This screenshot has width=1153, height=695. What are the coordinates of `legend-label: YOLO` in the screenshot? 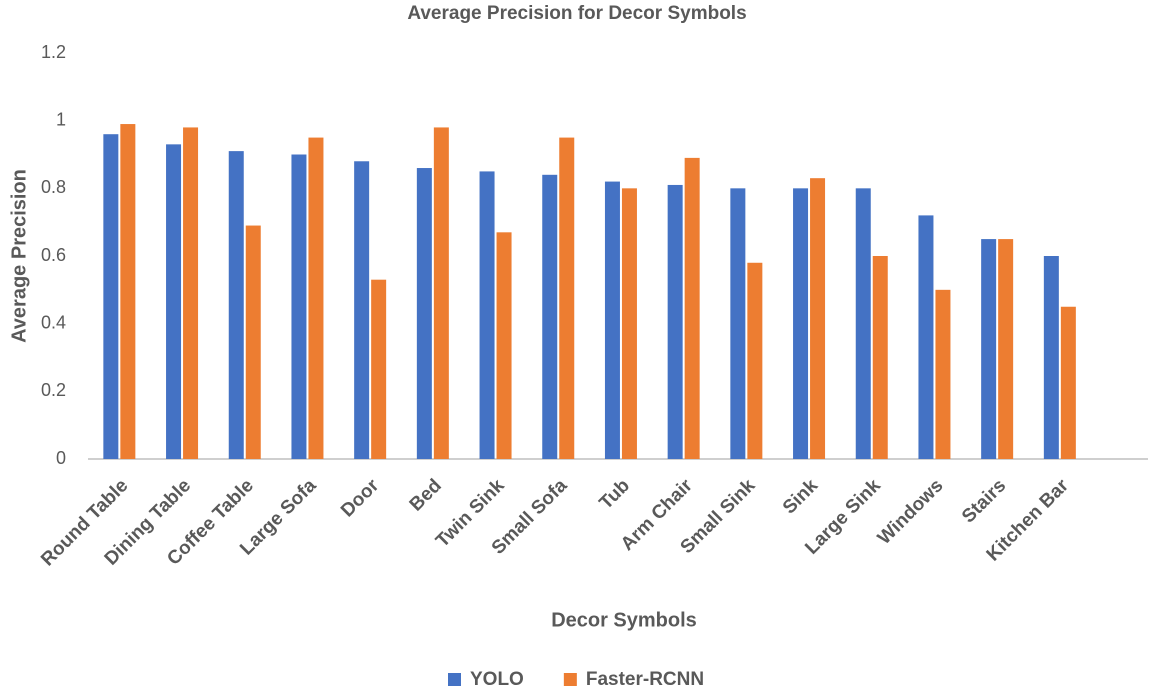 It's located at (497, 679).